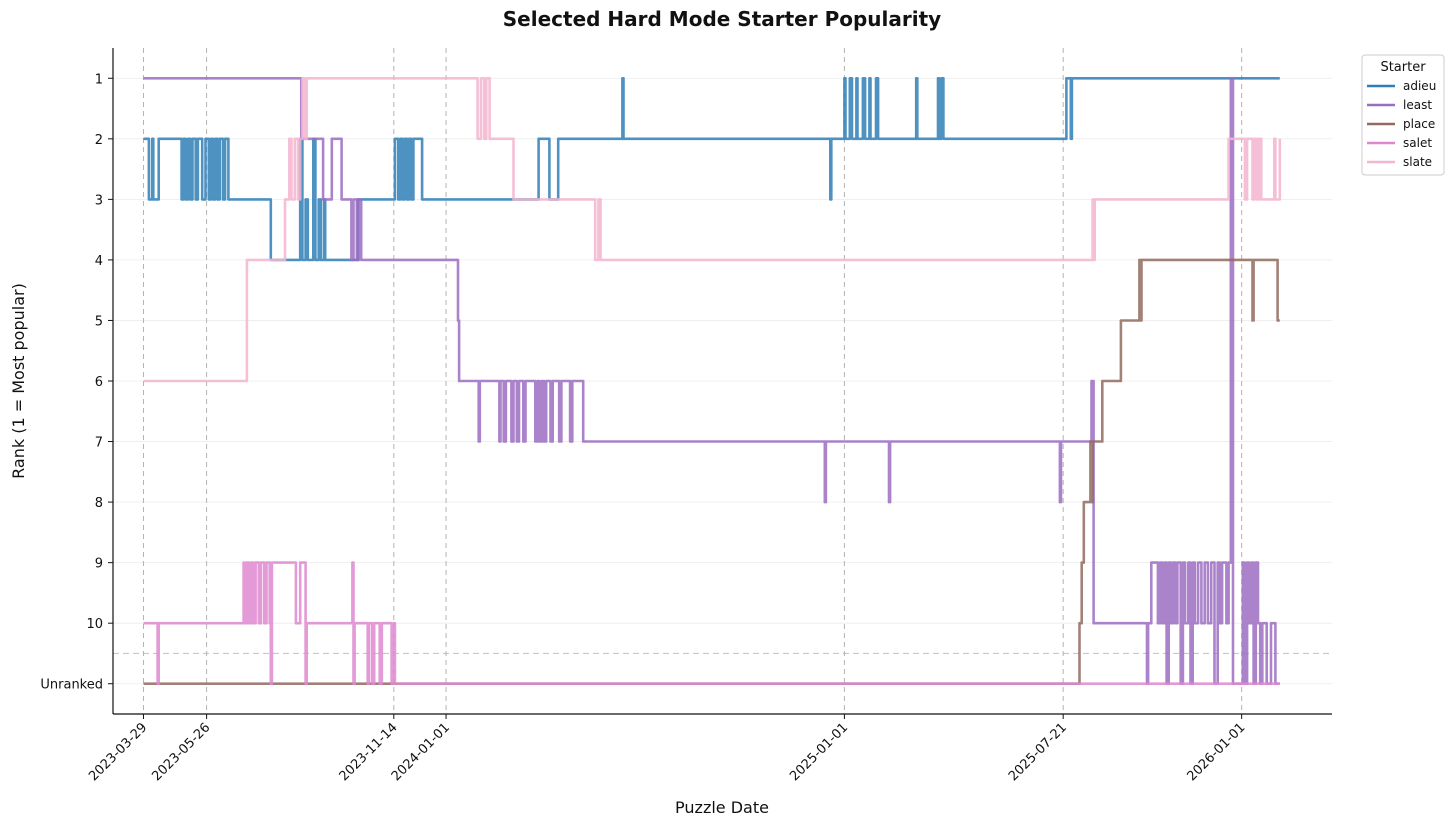 The image size is (1456, 827). Describe the element at coordinates (1419, 124) in the screenshot. I see `legend-label-place: place` at that location.